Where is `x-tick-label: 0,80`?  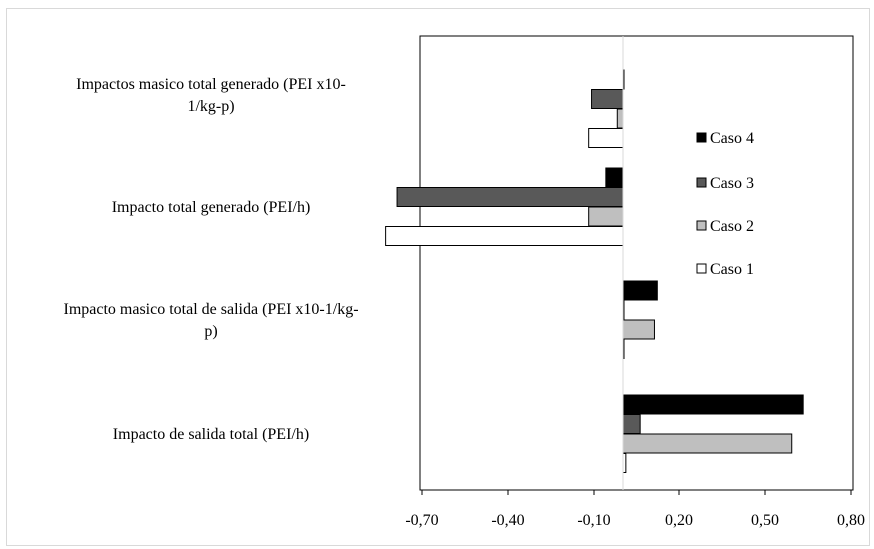
x-tick-label: 0,80 is located at coordinates (851, 520).